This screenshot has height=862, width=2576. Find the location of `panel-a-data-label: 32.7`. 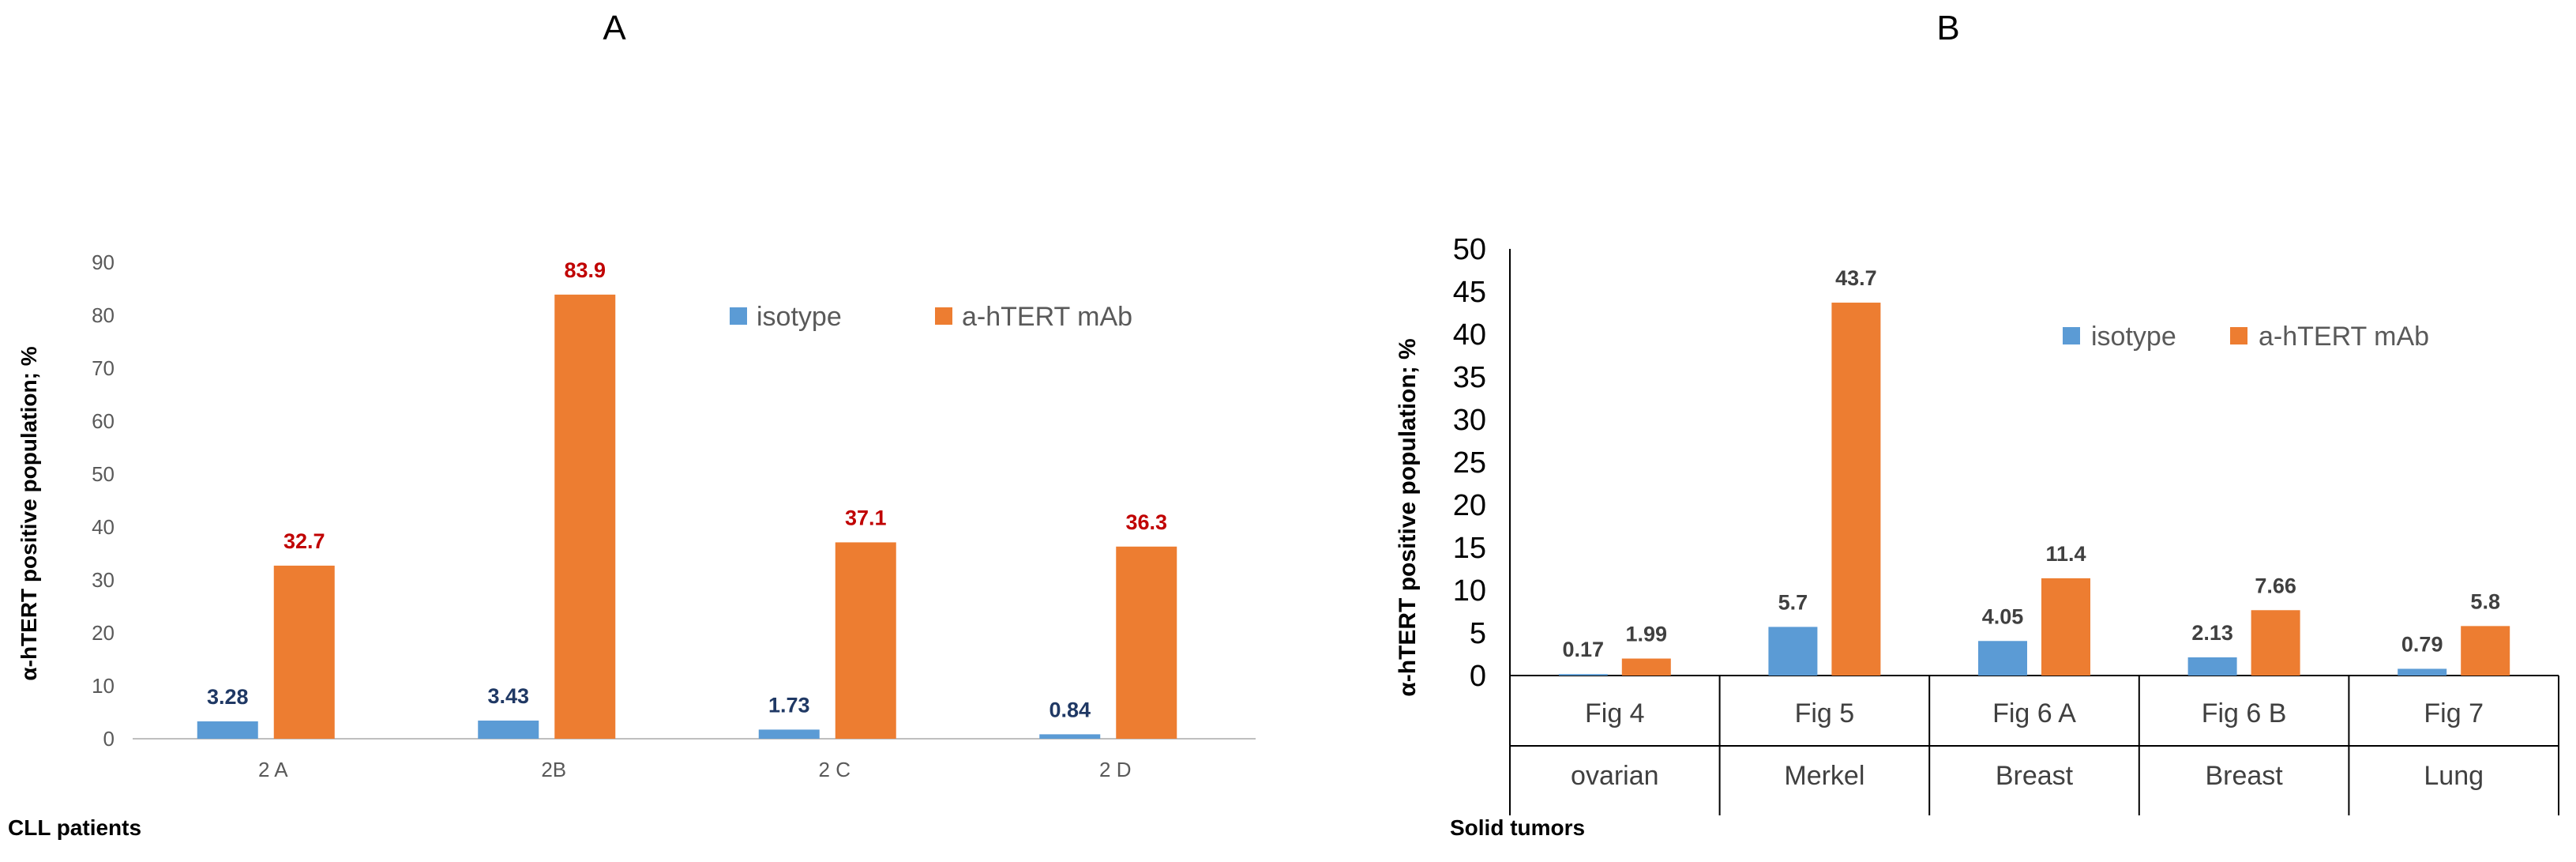

panel-a-data-label: 32.7 is located at coordinates (304, 541).